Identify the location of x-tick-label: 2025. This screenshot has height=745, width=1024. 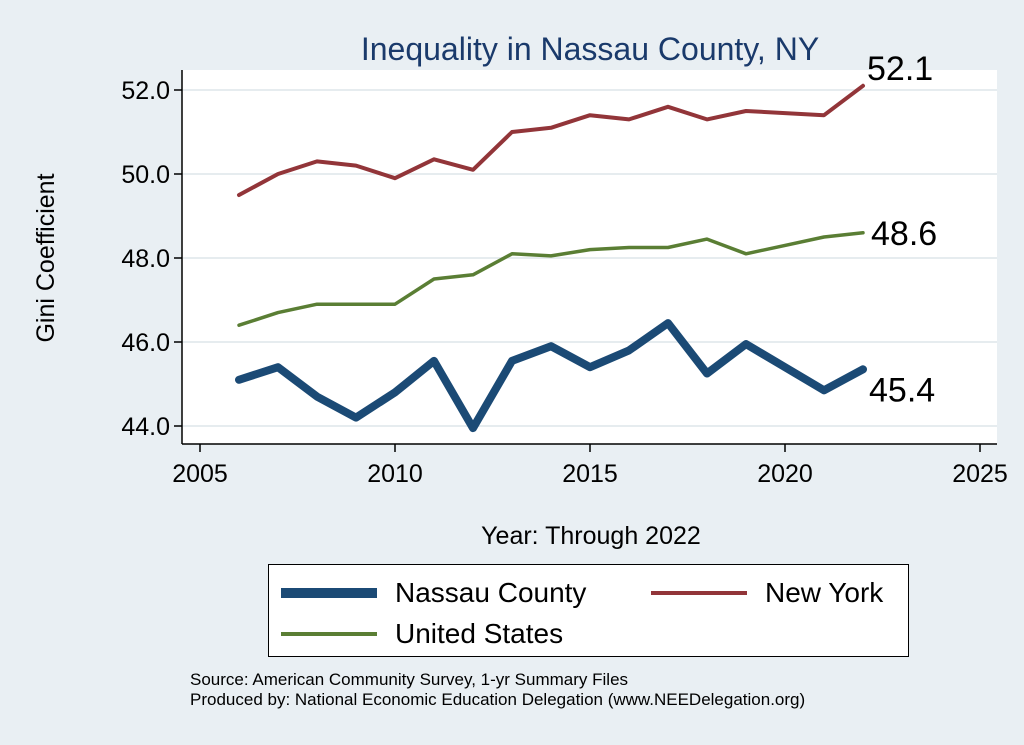
(980, 474).